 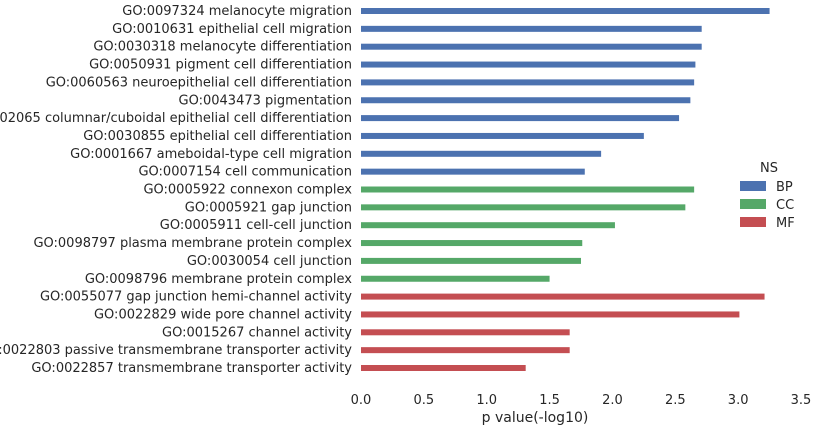 What do you see at coordinates (222, 47) in the screenshot?
I see `category-label: GO:0030318 melanocyte differentiation` at bounding box center [222, 47].